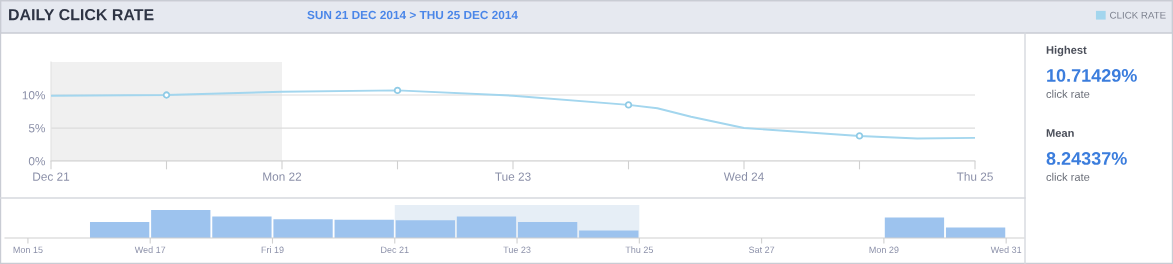 Image resolution: width=1173 pixels, height=264 pixels. Describe the element at coordinates (1006, 249) in the screenshot. I see `x-tick-label: Wed 31` at that location.